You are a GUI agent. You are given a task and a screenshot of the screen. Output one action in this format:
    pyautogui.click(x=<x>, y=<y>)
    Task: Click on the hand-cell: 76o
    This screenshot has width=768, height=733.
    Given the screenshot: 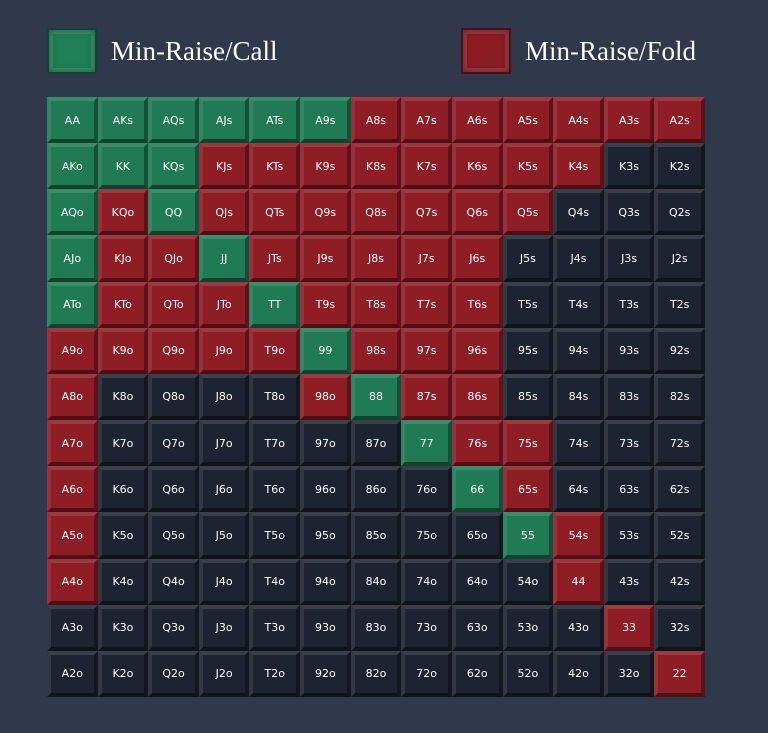 What is the action you would take?
    pyautogui.click(x=426, y=489)
    